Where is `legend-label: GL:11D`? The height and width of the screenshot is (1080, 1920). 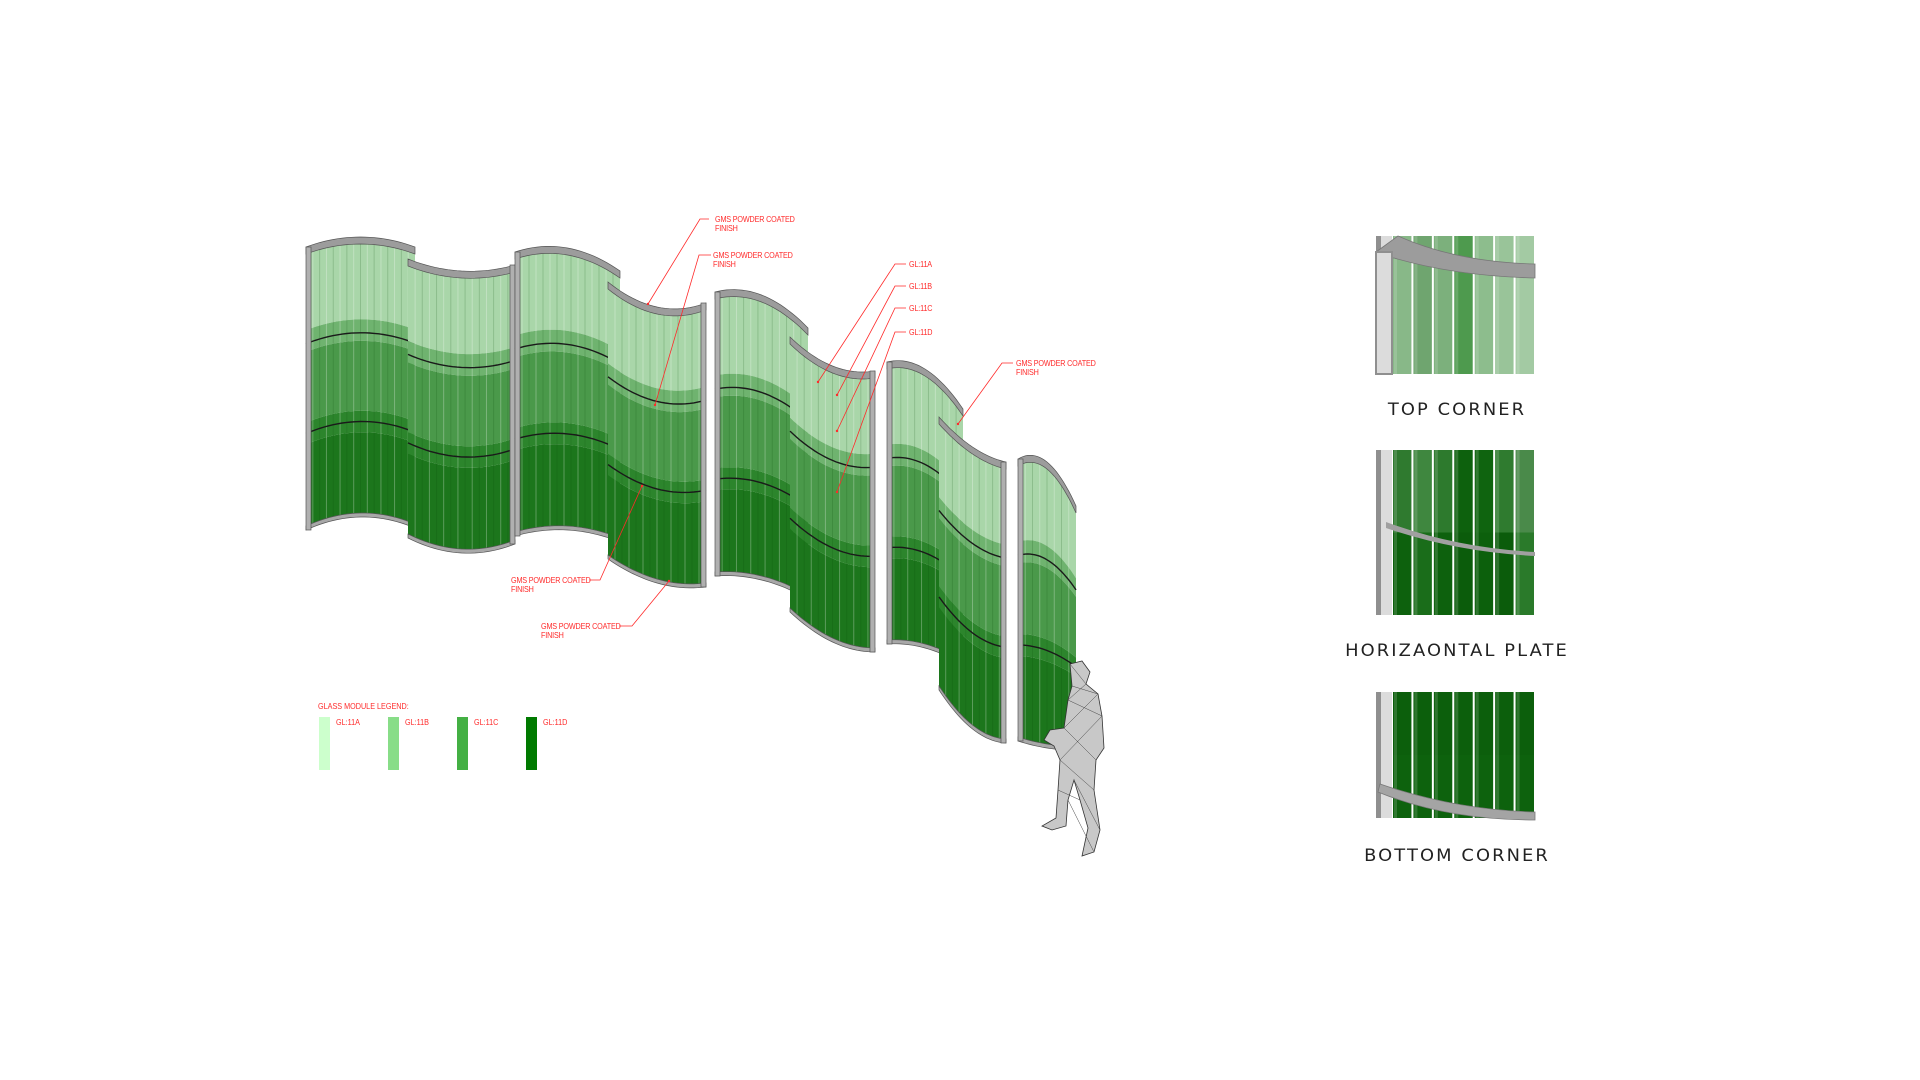
legend-label: GL:11D is located at coordinates (555, 722).